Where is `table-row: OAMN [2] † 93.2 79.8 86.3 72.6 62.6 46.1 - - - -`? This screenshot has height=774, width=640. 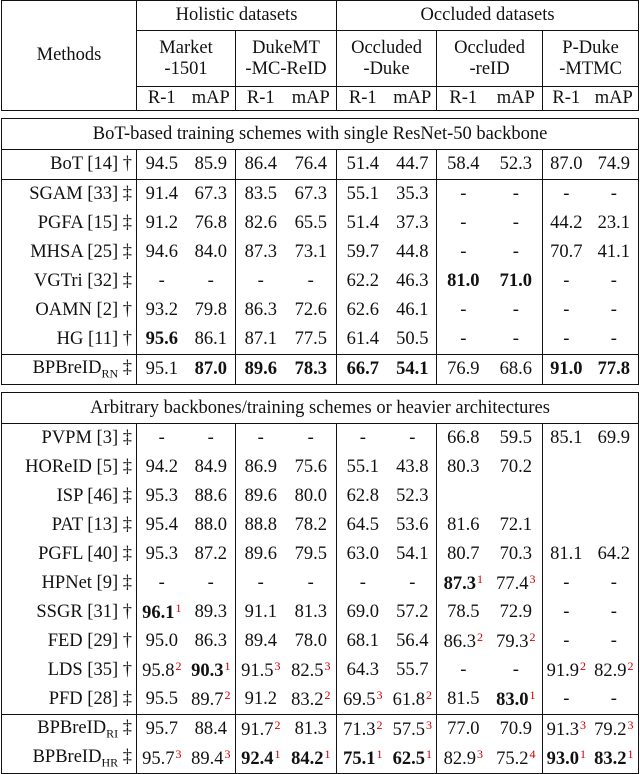 table-row: OAMN [2] † 93.2 79.8 86.3 72.6 62.6 46.1 - - - - is located at coordinates (320, 310).